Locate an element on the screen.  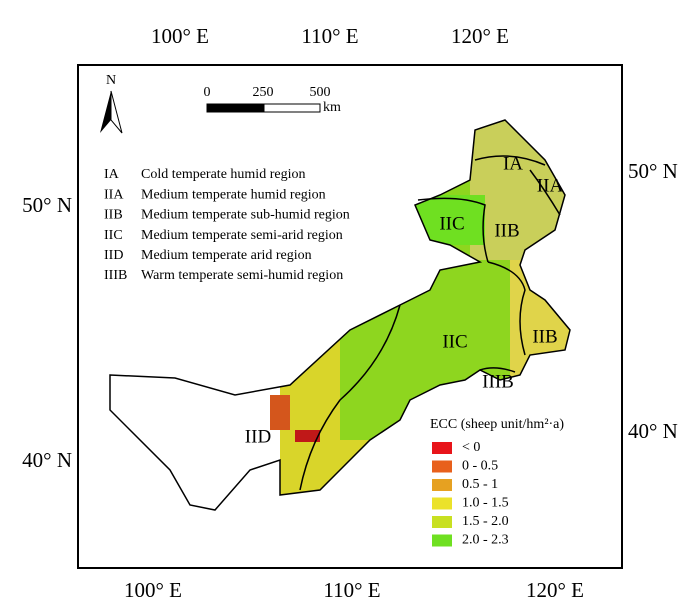
region-code: IA is located at coordinates (112, 174).